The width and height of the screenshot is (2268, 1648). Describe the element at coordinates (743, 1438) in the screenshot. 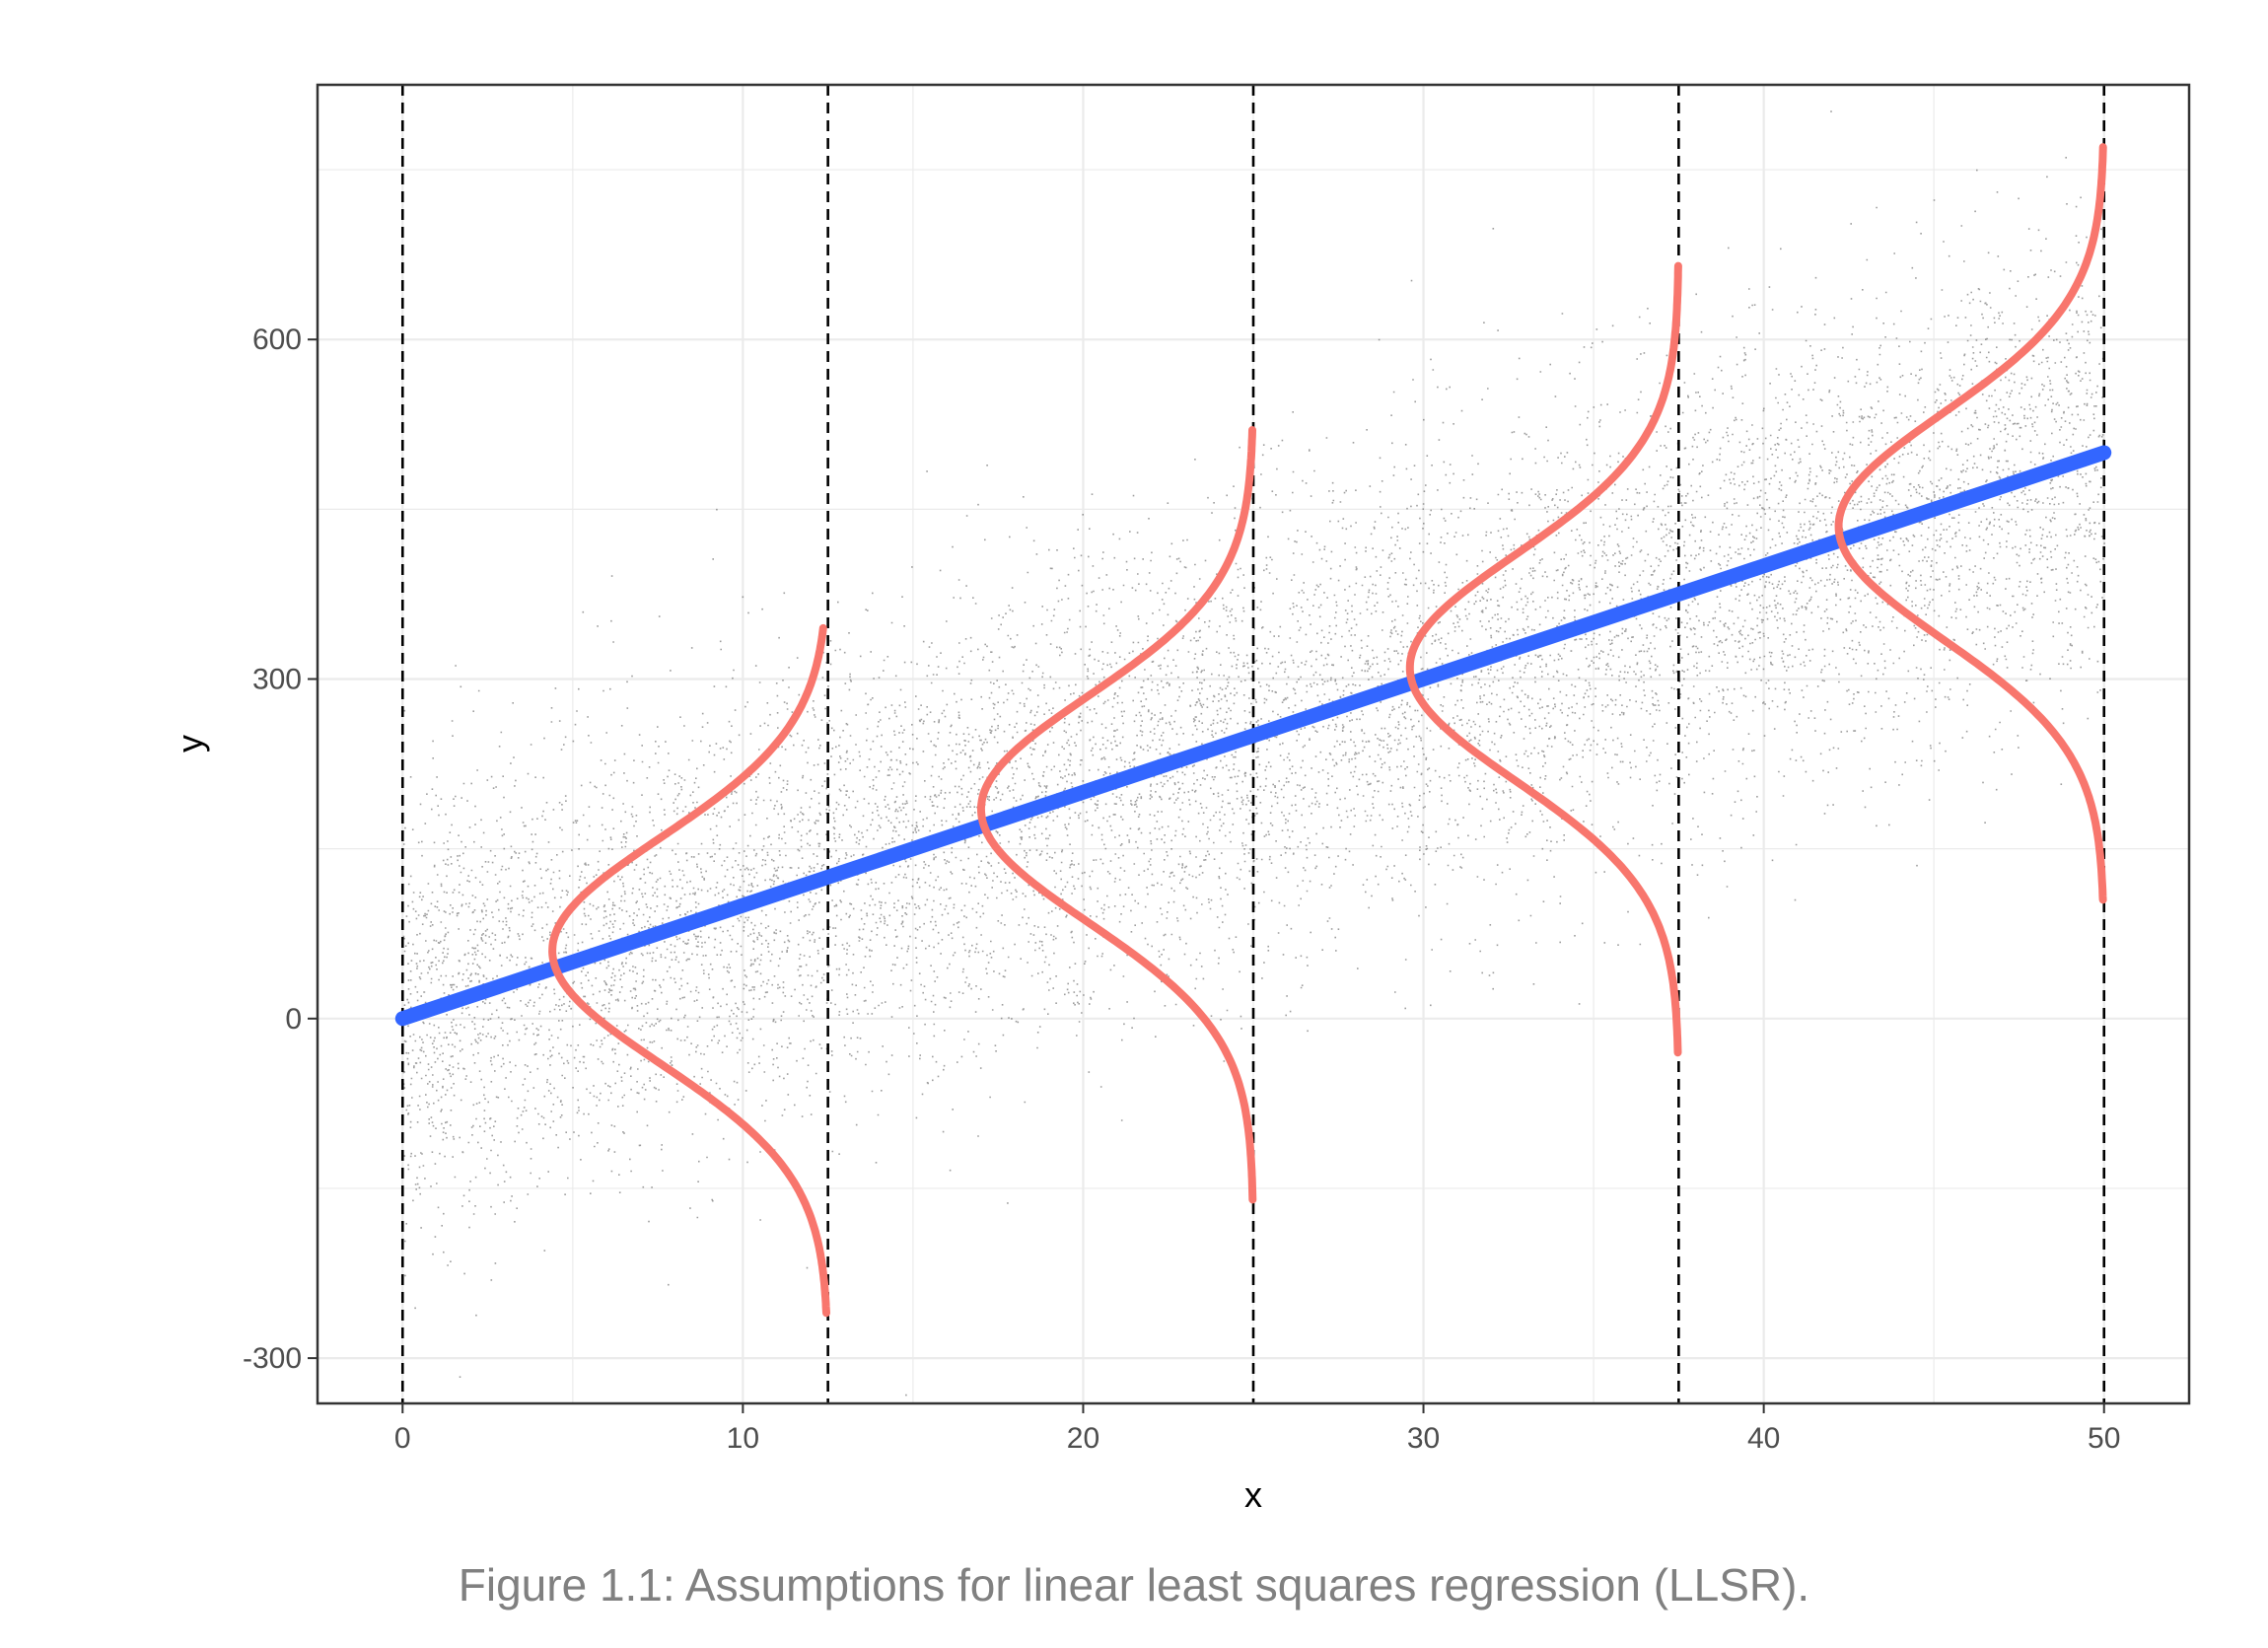

I see `x-tick-label: 10` at that location.